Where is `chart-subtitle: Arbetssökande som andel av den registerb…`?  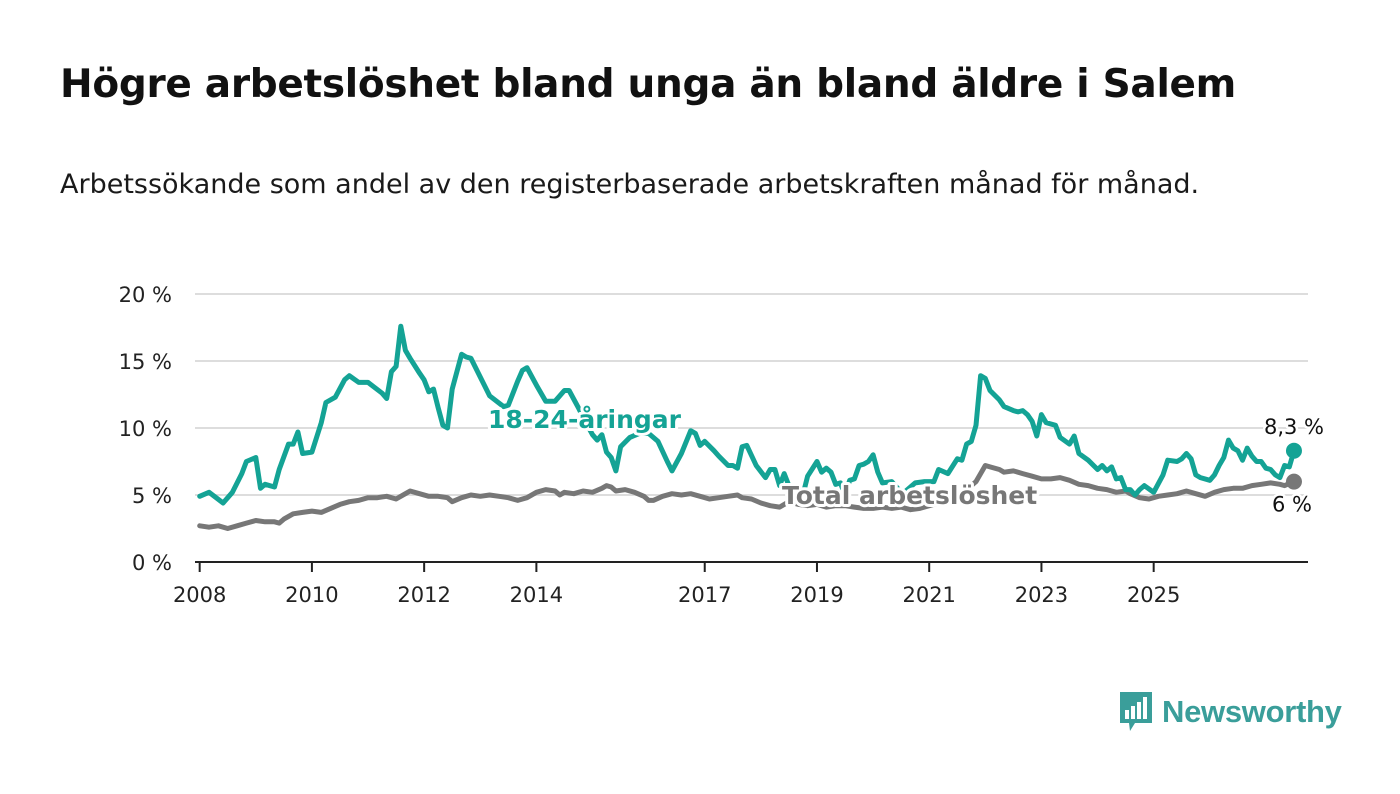 chart-subtitle: Arbetssökande som andel av den registerb… is located at coordinates (630, 184).